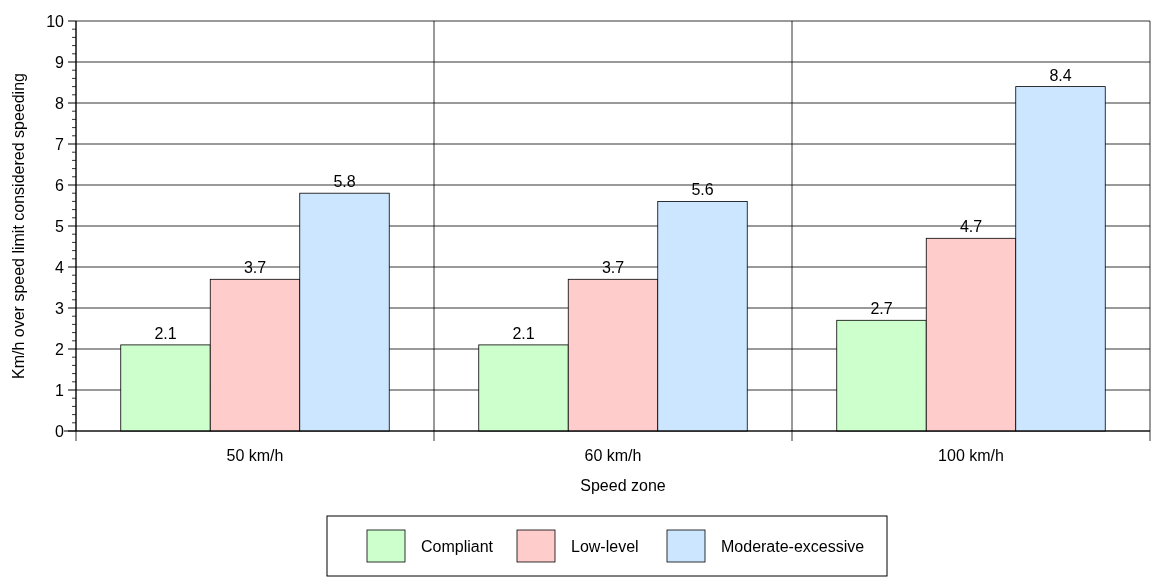  I want to click on y-tick-label: 7, so click(60, 144).